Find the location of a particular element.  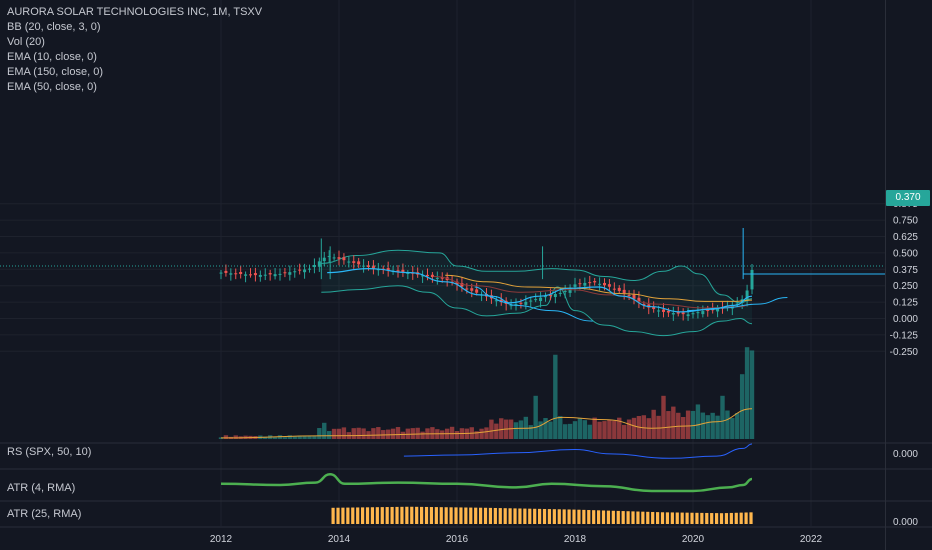

current-price-badge: 0.370 is located at coordinates (908, 198).